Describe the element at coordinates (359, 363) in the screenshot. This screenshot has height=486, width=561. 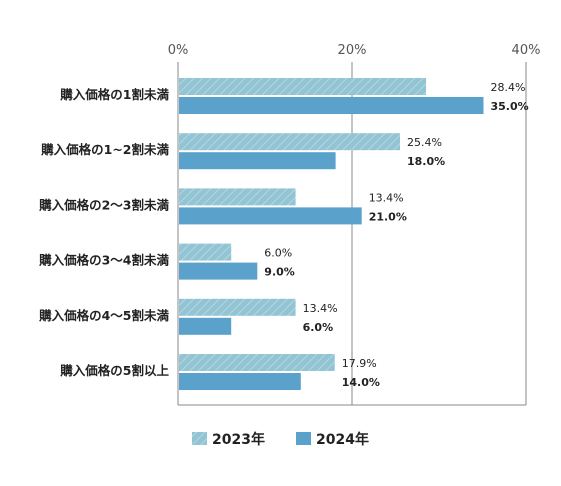
I see `data-label-2023: 17.9%` at that location.